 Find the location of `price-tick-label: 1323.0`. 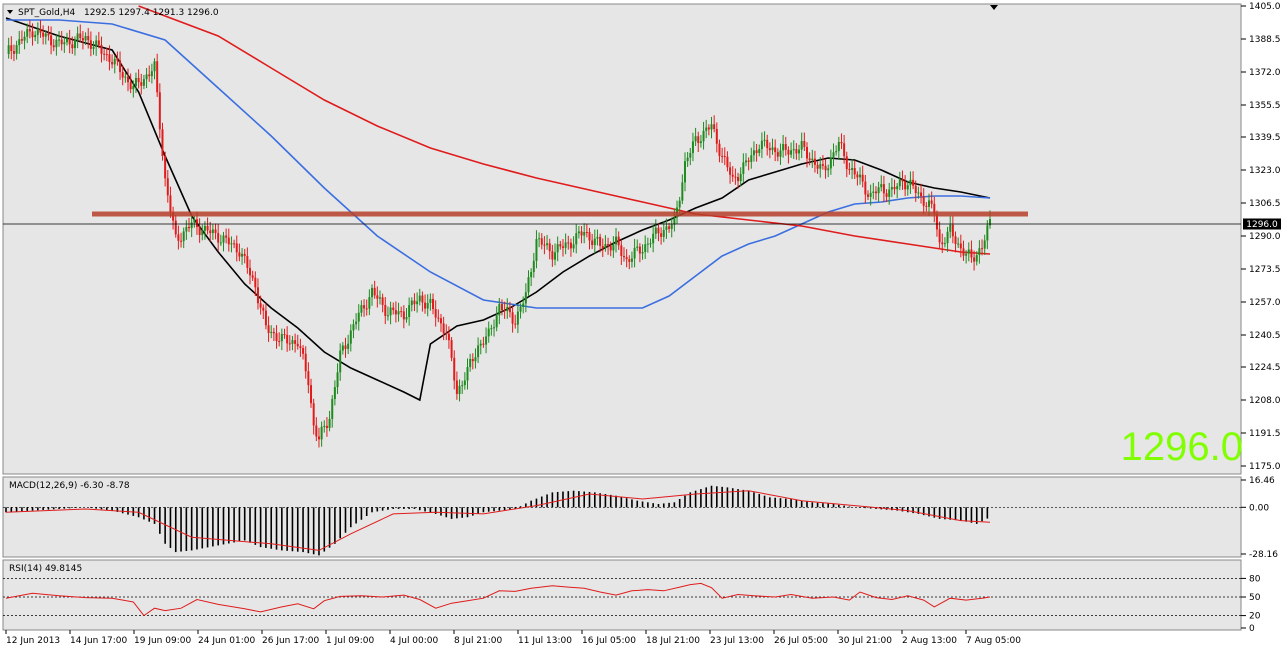

price-tick-label: 1323.0 is located at coordinates (1265, 171).